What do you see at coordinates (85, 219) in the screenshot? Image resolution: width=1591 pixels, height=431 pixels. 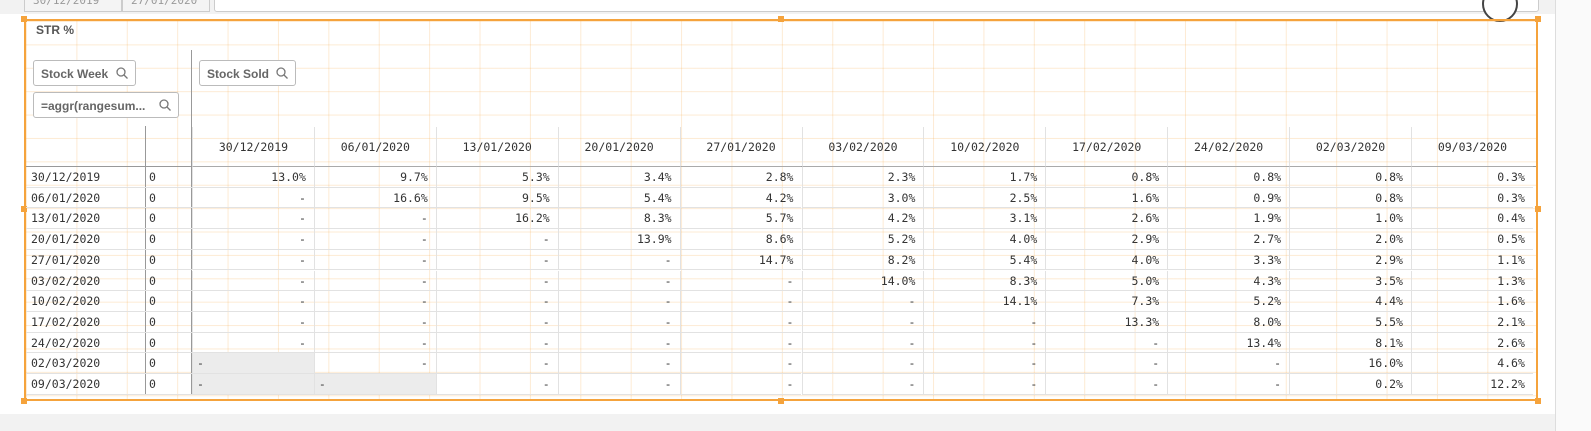 I see `row-label: 13/01/2020` at bounding box center [85, 219].